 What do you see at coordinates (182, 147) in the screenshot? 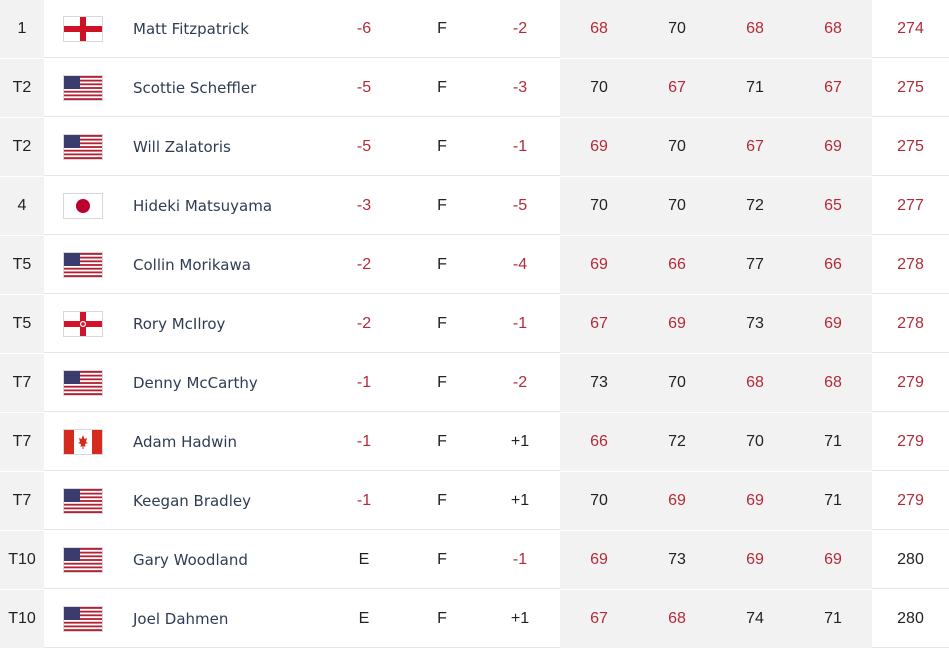
I see `player-name: Will Zalatoris` at bounding box center [182, 147].